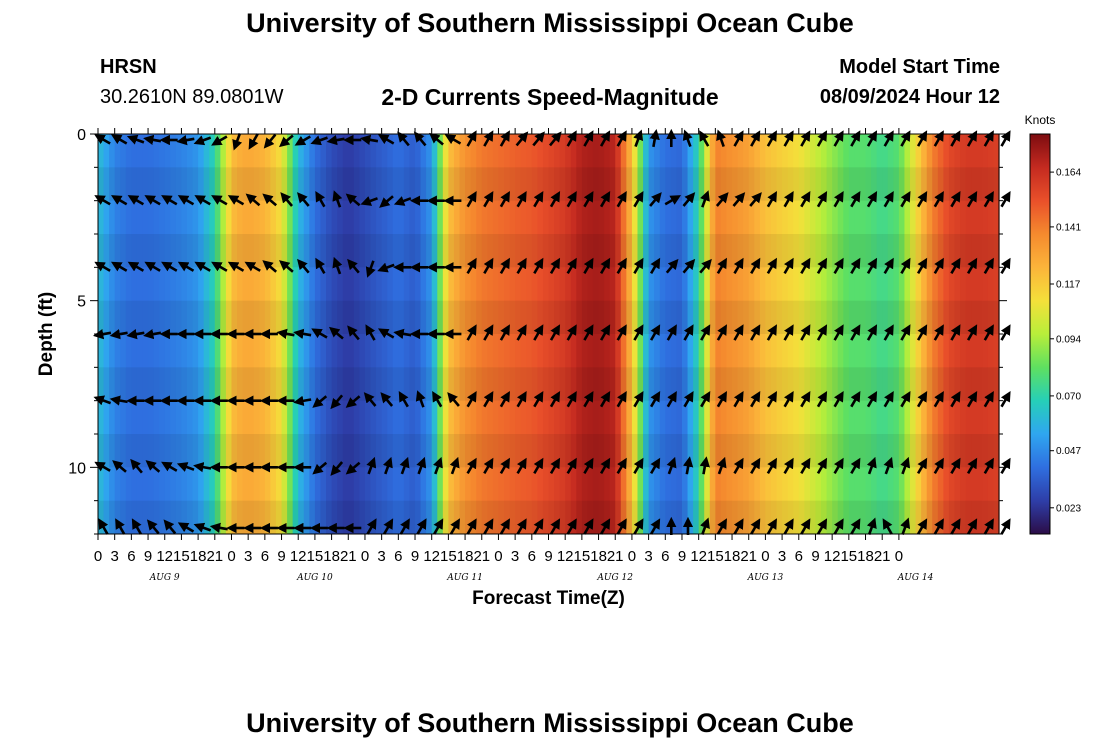 This screenshot has height=750, width=1100. Describe the element at coordinates (799, 556) in the screenshot. I see `x-tick-label: 6` at that location.